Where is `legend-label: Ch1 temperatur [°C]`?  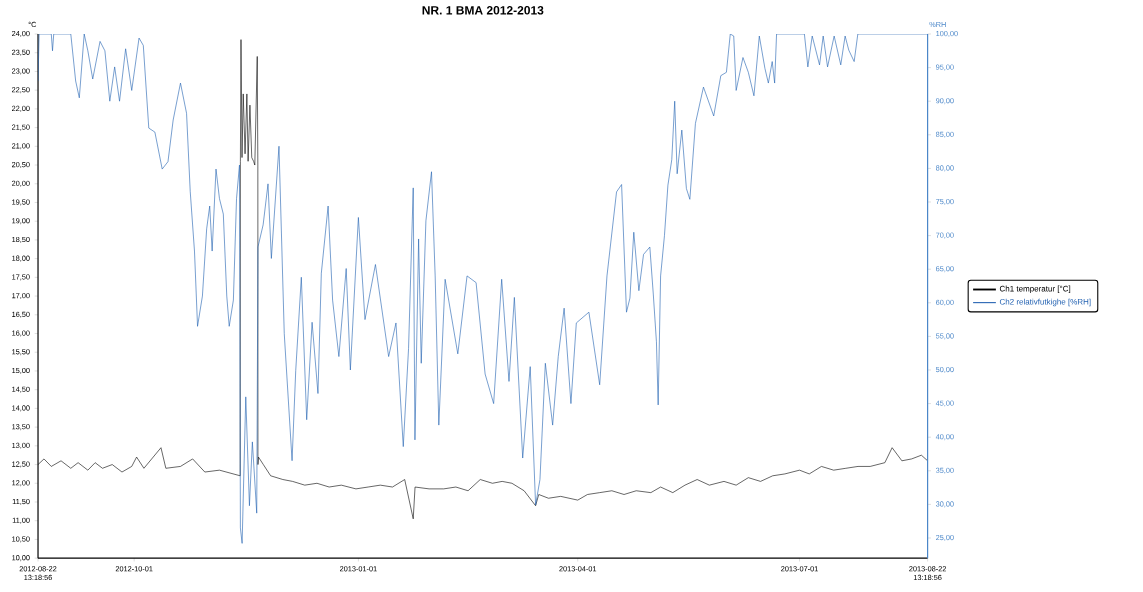
legend-label: Ch1 temperatur [°C] is located at coordinates (1035, 289).